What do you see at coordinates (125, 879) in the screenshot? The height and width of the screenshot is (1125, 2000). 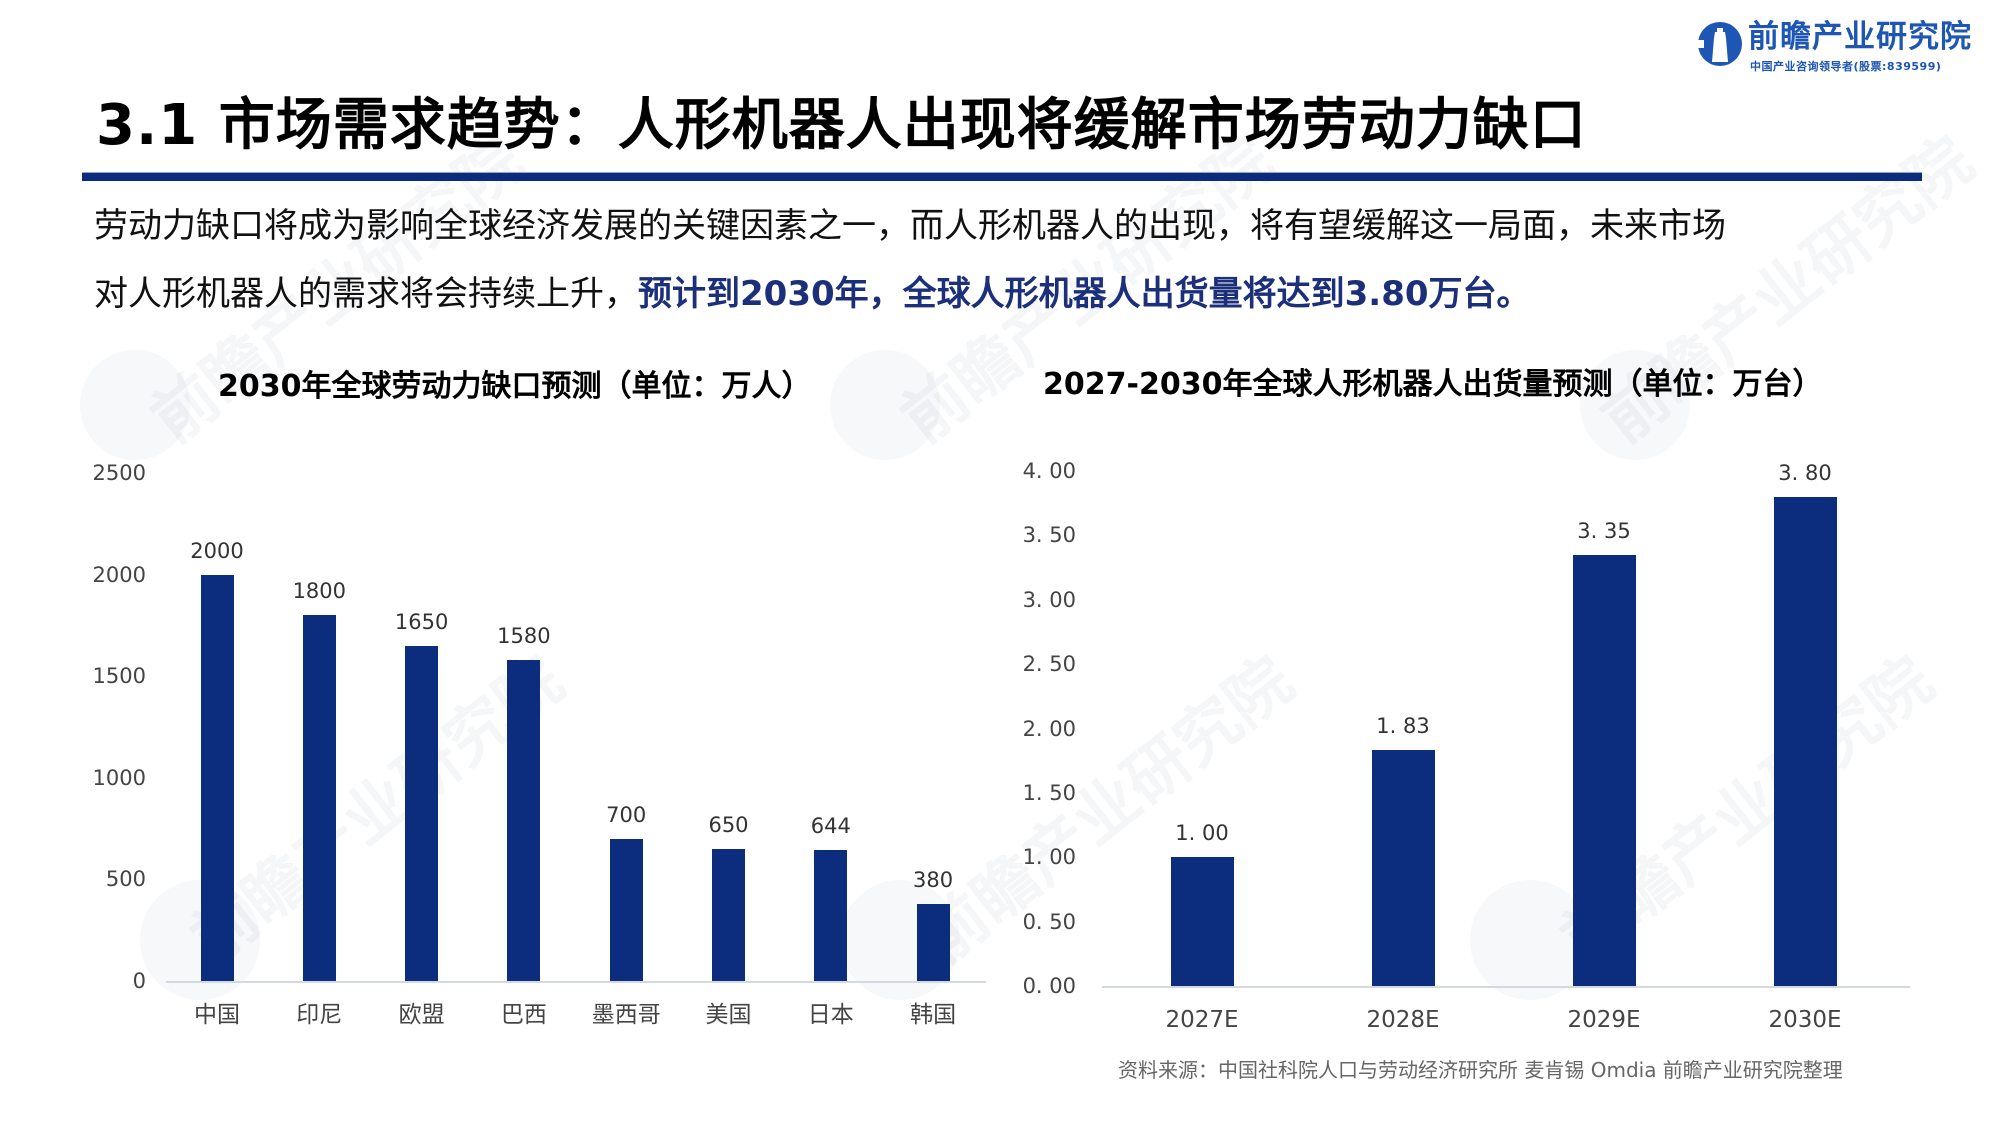 I see `y-axis-tick: 500` at bounding box center [125, 879].